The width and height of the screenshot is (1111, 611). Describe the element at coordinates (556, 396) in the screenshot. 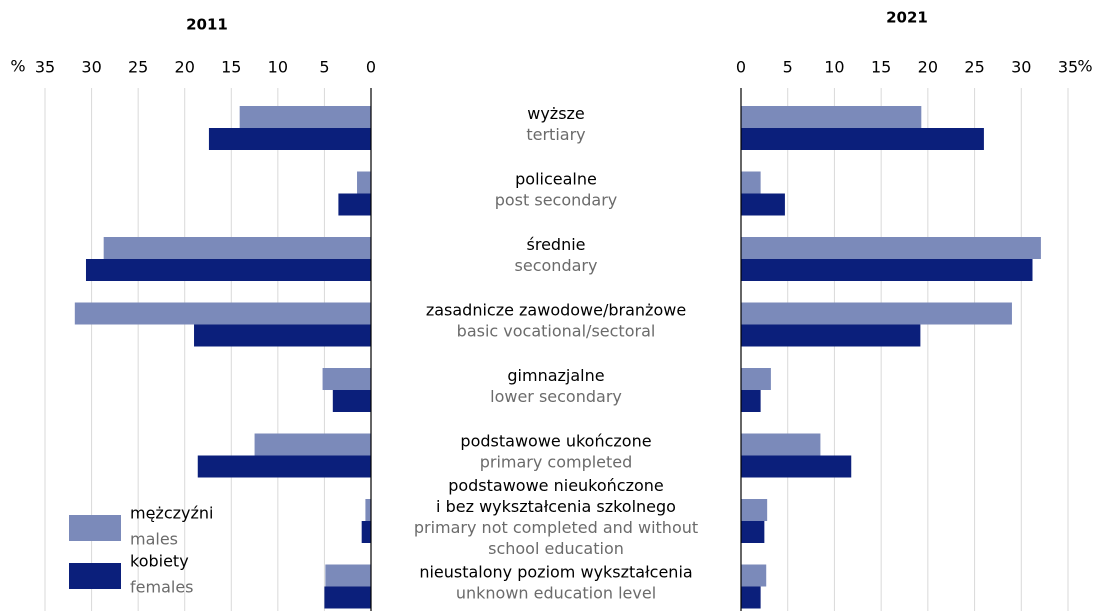

I see `category-label-en: lower secondary` at that location.